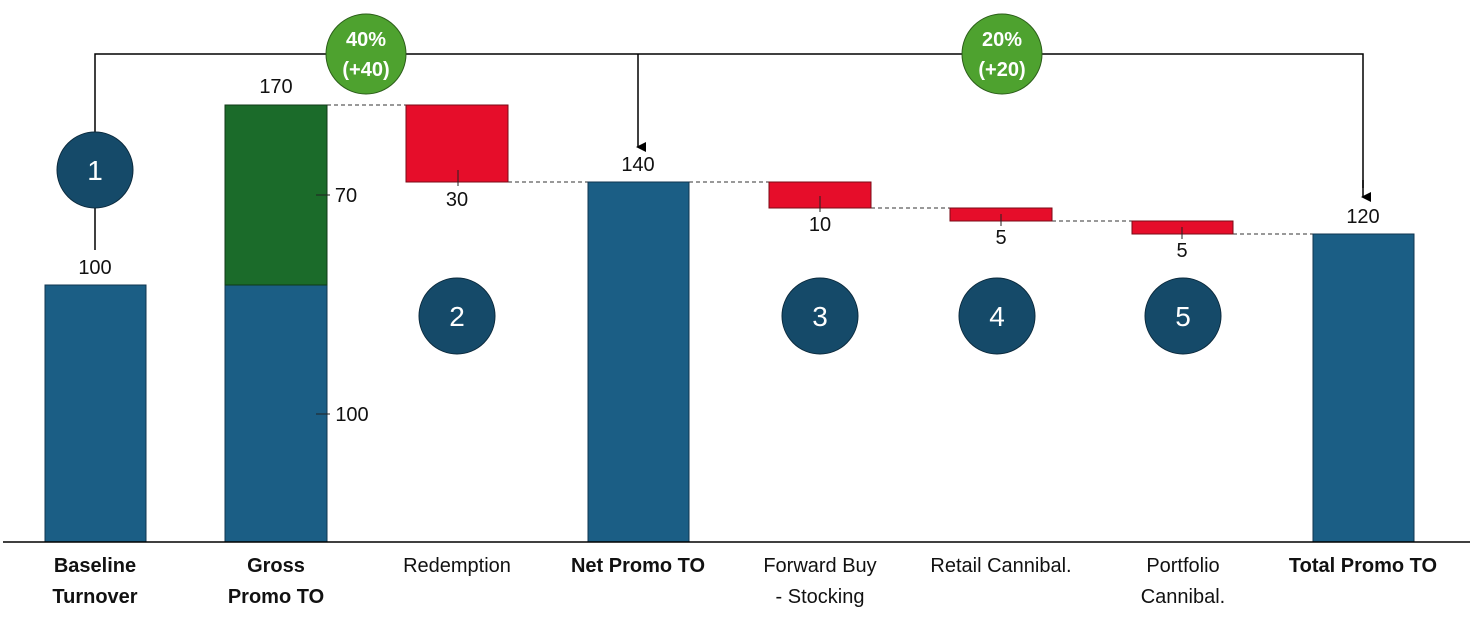 Image resolution: width=1480 pixels, height=636 pixels. Describe the element at coordinates (1001, 566) in the screenshot. I see `category-label-retail: Retail Cannibal.` at that location.